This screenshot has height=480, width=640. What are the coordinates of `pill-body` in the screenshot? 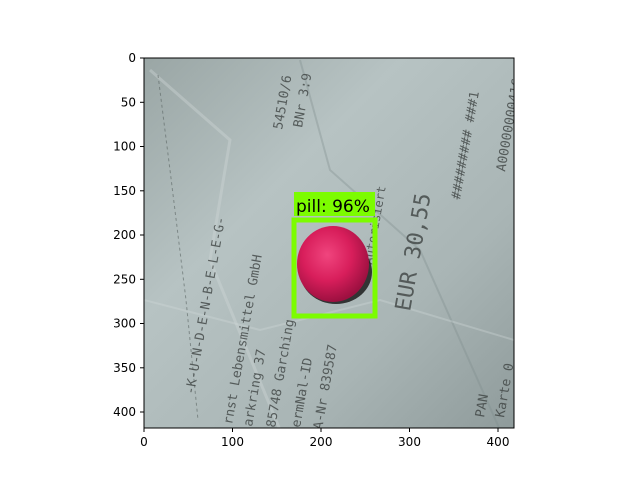 It's located at (333, 264).